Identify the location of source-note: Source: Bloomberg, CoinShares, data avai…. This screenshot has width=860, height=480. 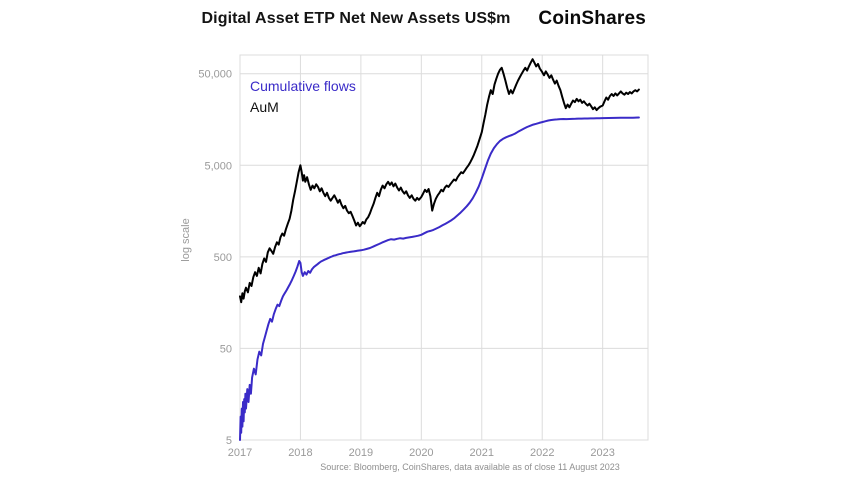
(470, 467).